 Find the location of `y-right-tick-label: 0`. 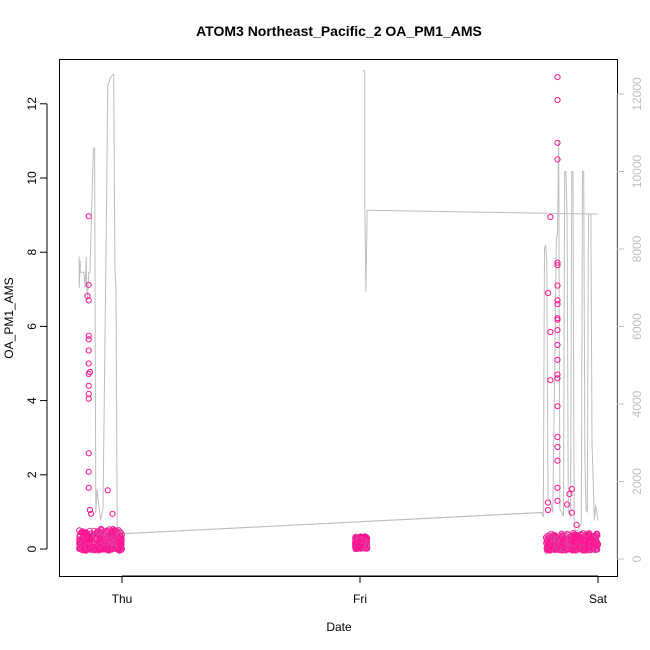

y-right-tick-label: 0 is located at coordinates (637, 558).